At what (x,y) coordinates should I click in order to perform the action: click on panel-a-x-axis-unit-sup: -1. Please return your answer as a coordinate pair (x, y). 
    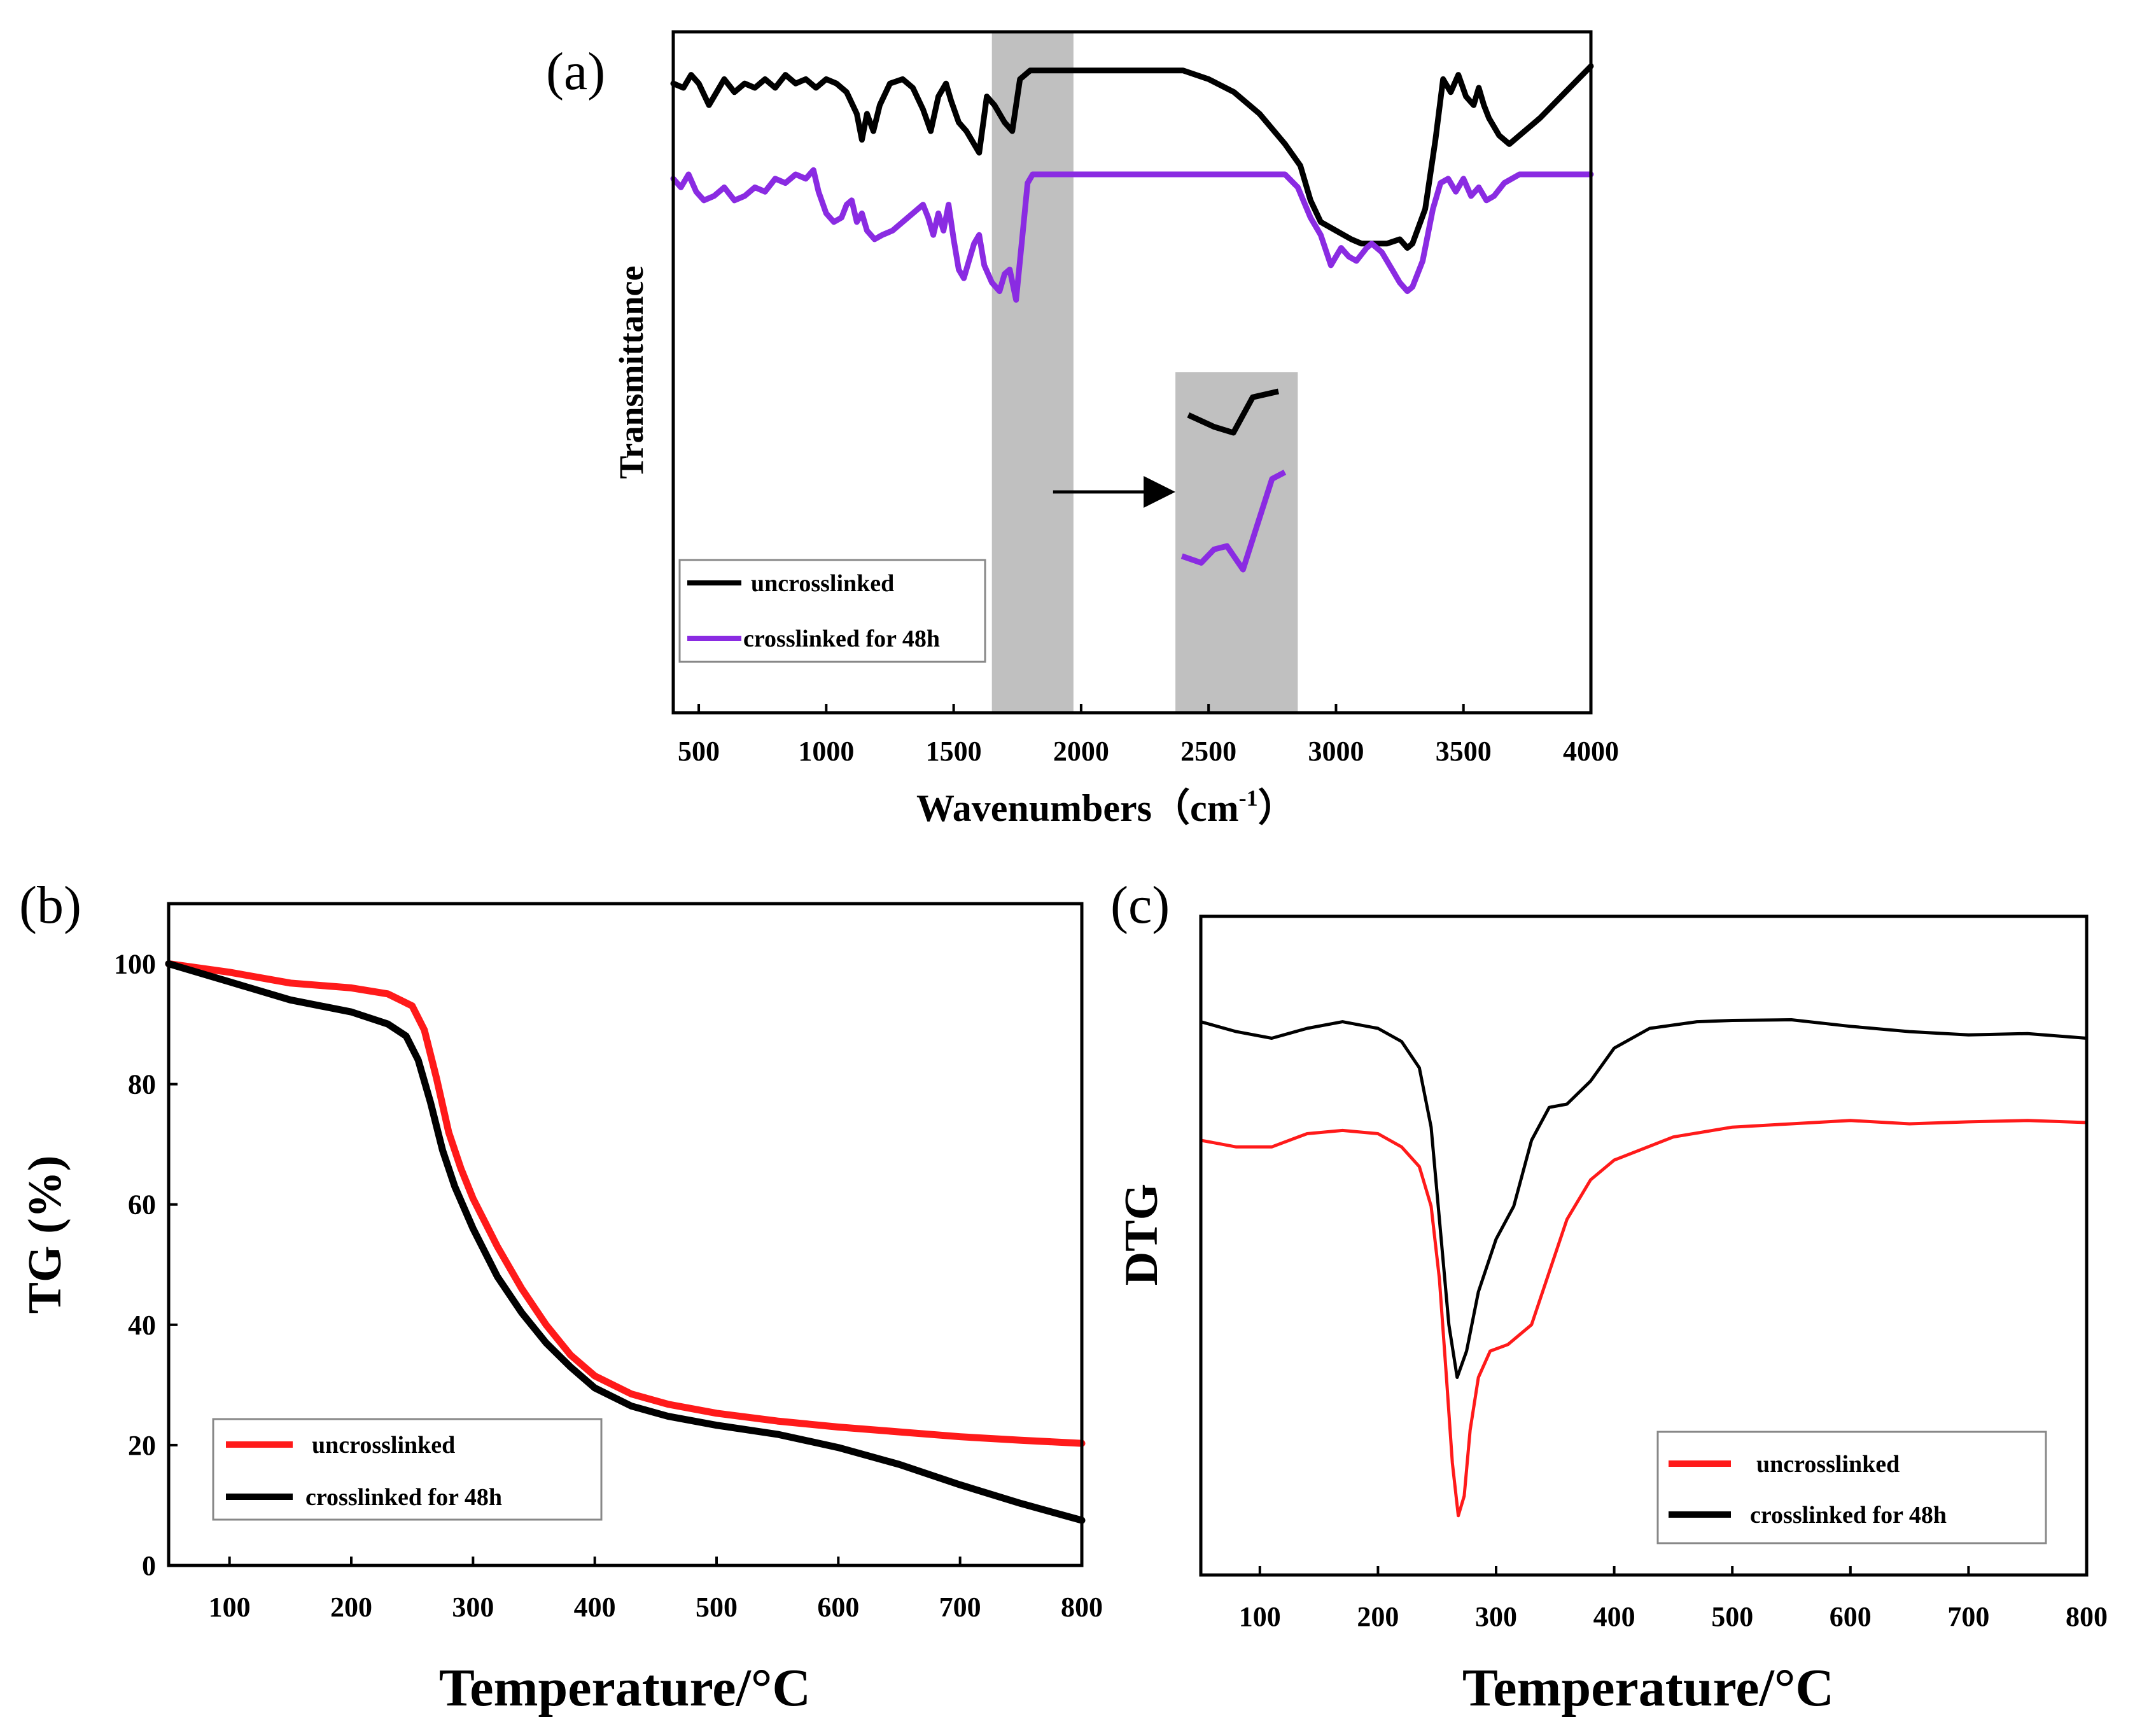
    Looking at the image, I should click on (1248, 798).